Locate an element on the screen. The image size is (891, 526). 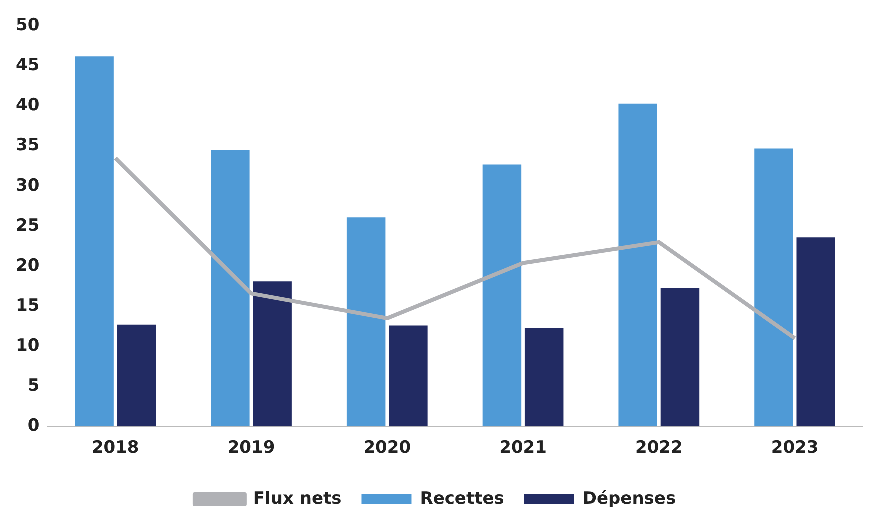
y-tick-label: 20 is located at coordinates (28, 266).